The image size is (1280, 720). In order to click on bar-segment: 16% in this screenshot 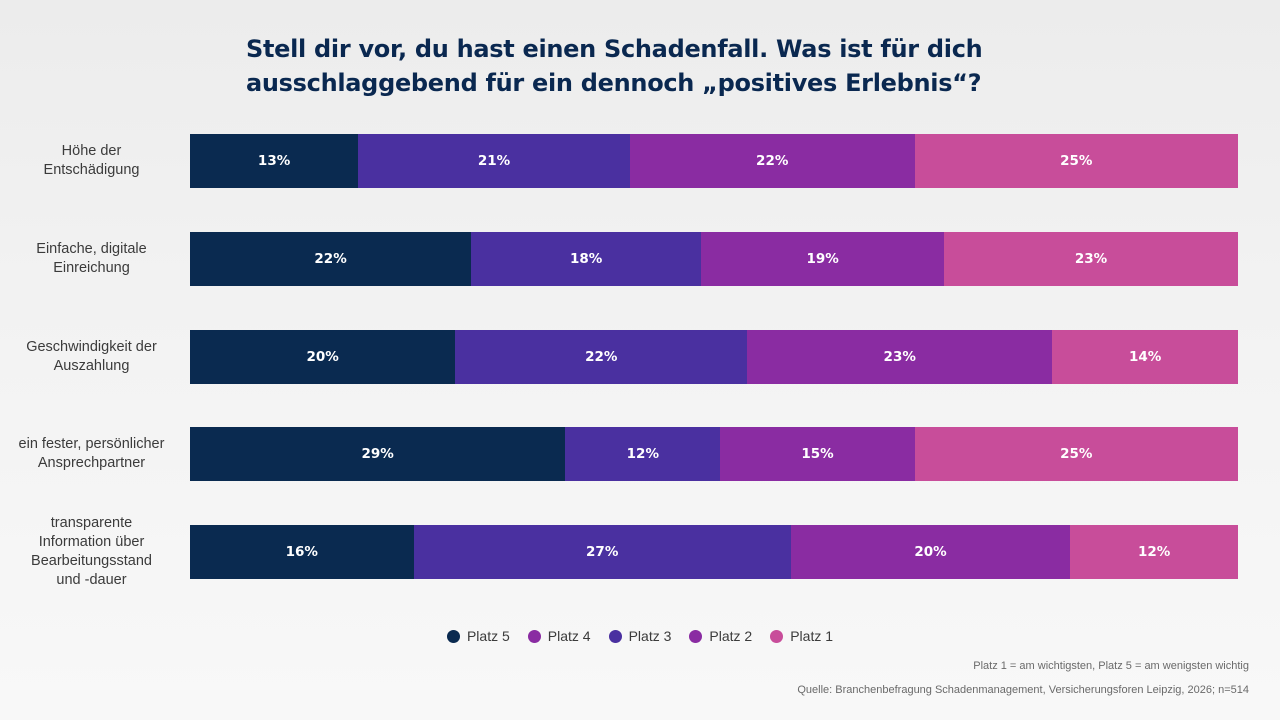, I will do `click(302, 552)`.